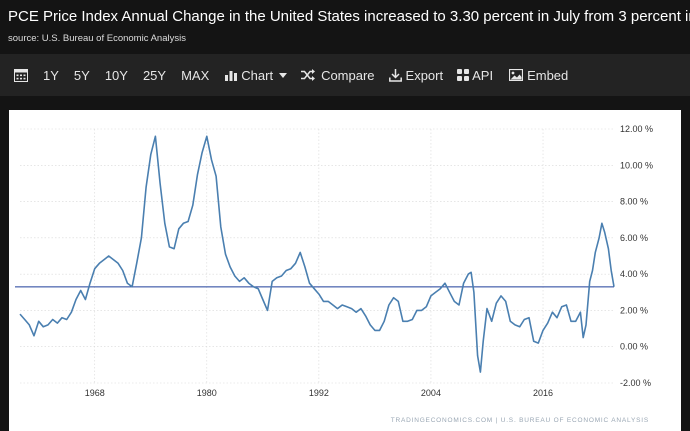  I want to click on calendar-icon, so click(21, 75).